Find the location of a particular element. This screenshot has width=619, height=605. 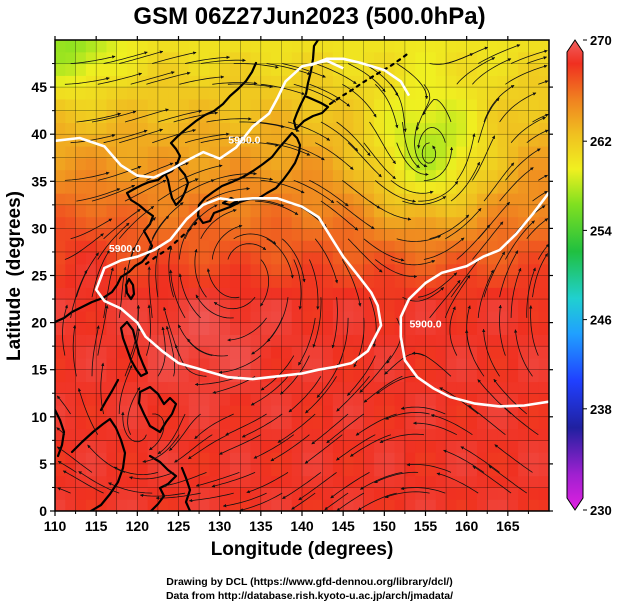

coastline-hokkaido is located at coordinates (311, 112).